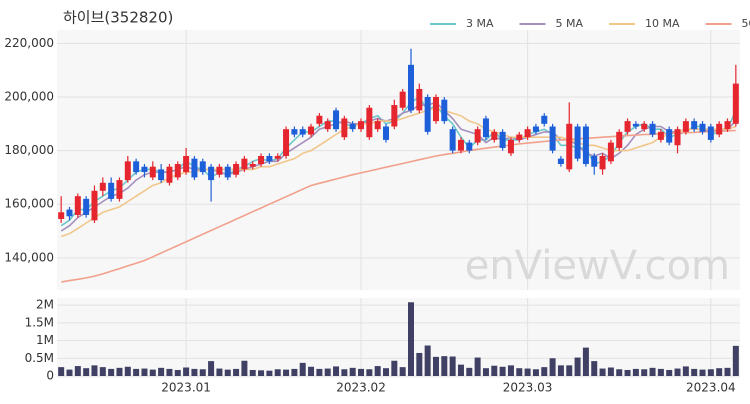 The height and width of the screenshot is (404, 750). I want to click on x-tick-label: 2023.03, so click(528, 388).